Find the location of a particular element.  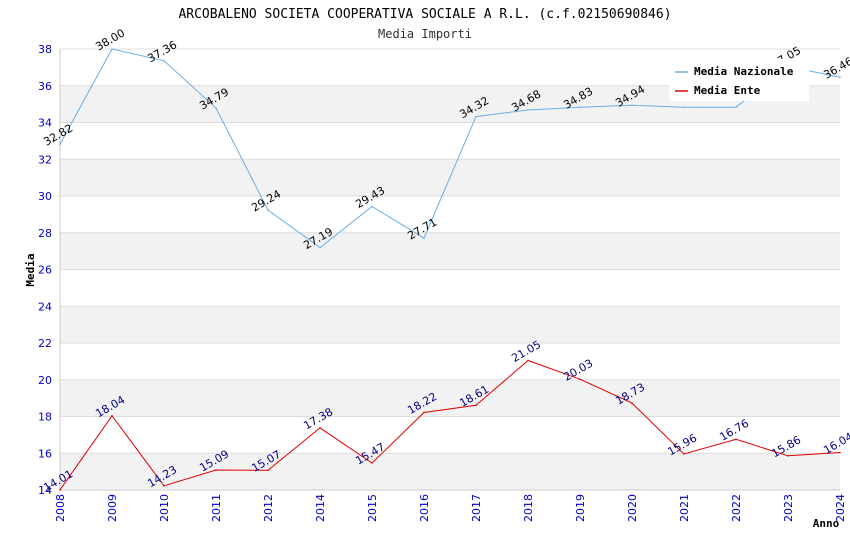

x-tick-label: 2017 is located at coordinates (476, 508).